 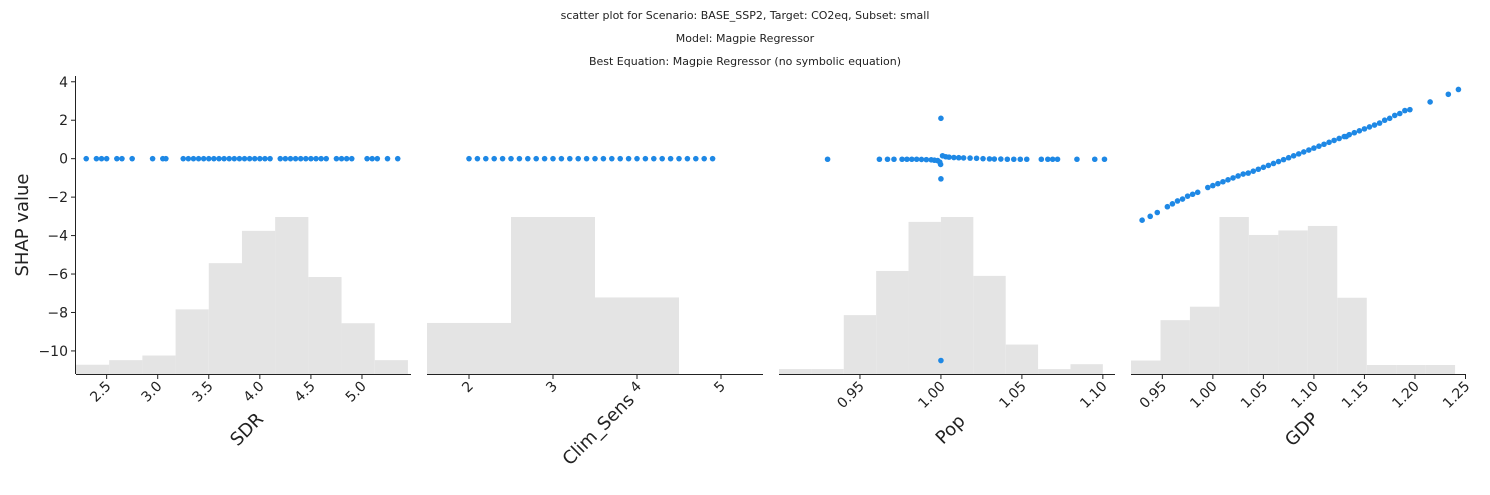 I want to click on x-tick-label: 1.00, so click(x=931, y=395).